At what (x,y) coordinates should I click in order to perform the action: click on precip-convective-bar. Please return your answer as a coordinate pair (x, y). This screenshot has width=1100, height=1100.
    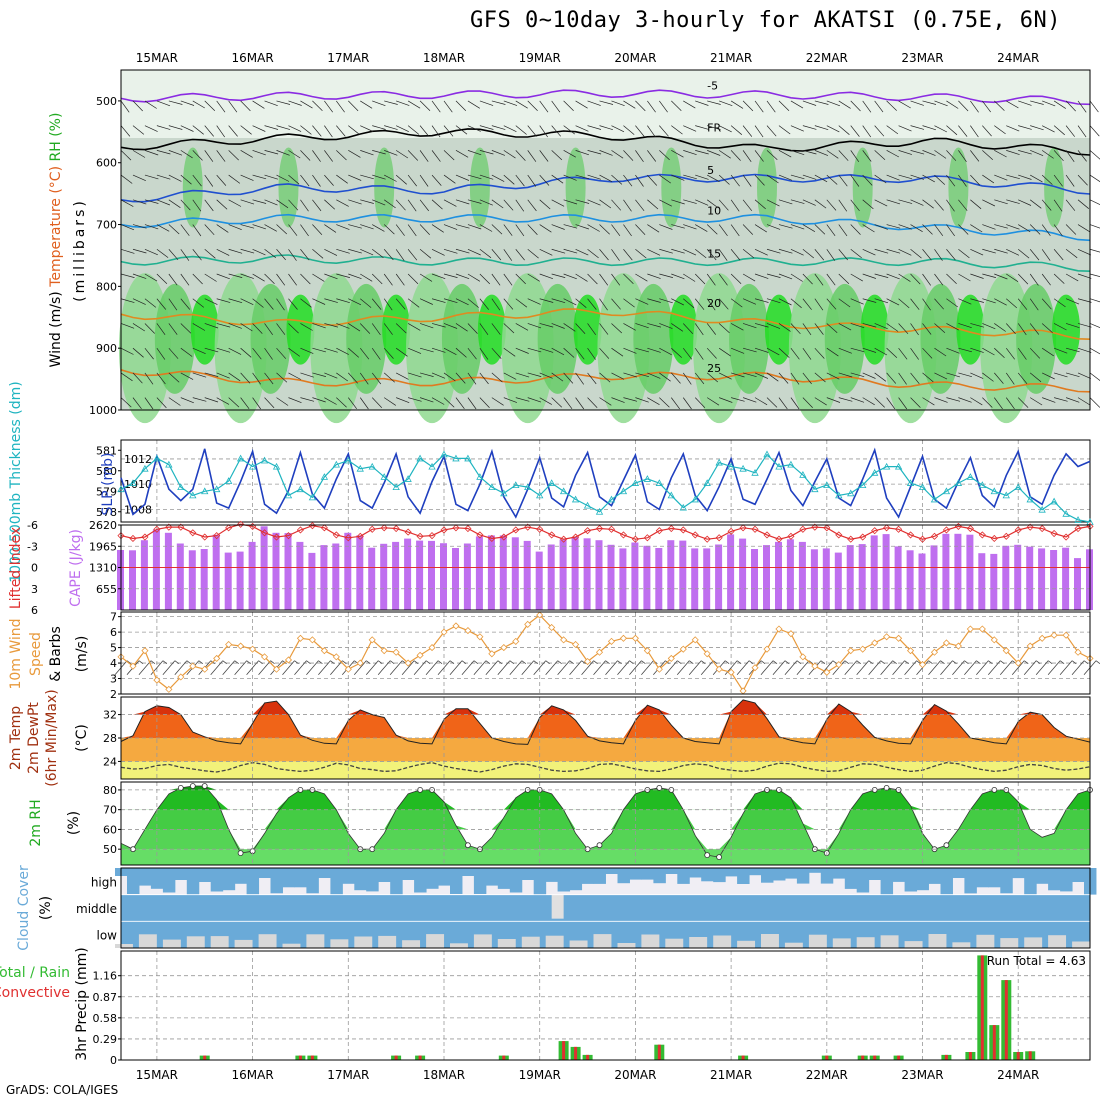
    Looking at the image, I should click on (1030, 1055).